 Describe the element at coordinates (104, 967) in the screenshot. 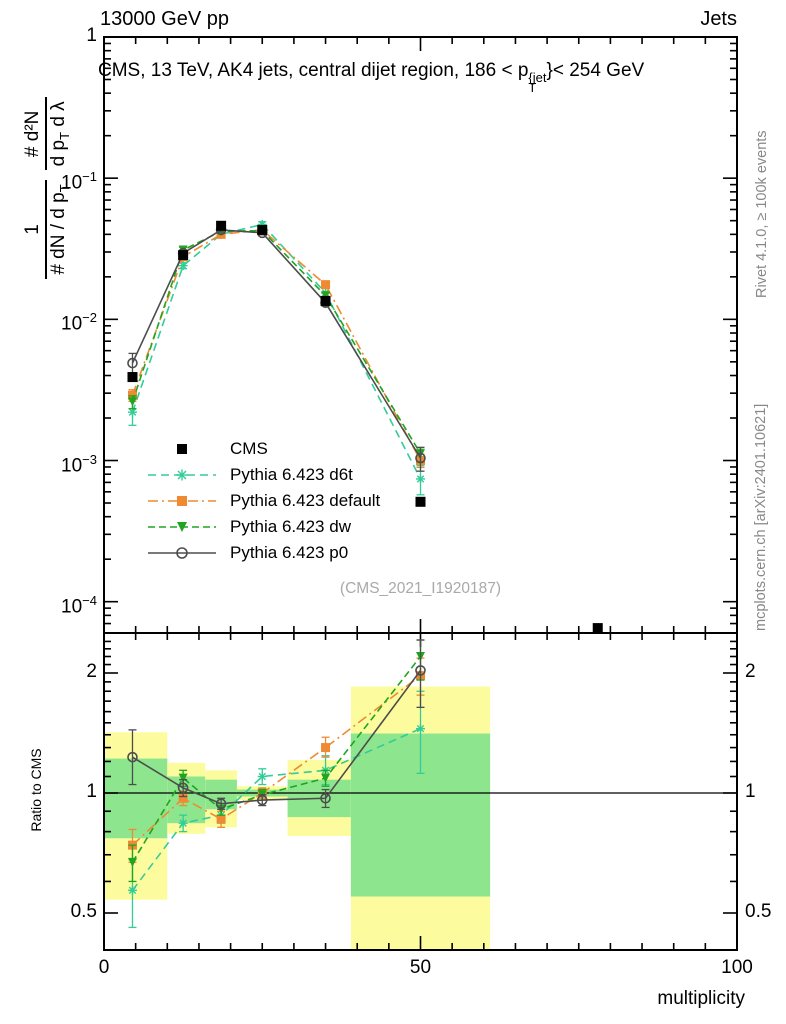

I see `x-tick-label: 0` at that location.